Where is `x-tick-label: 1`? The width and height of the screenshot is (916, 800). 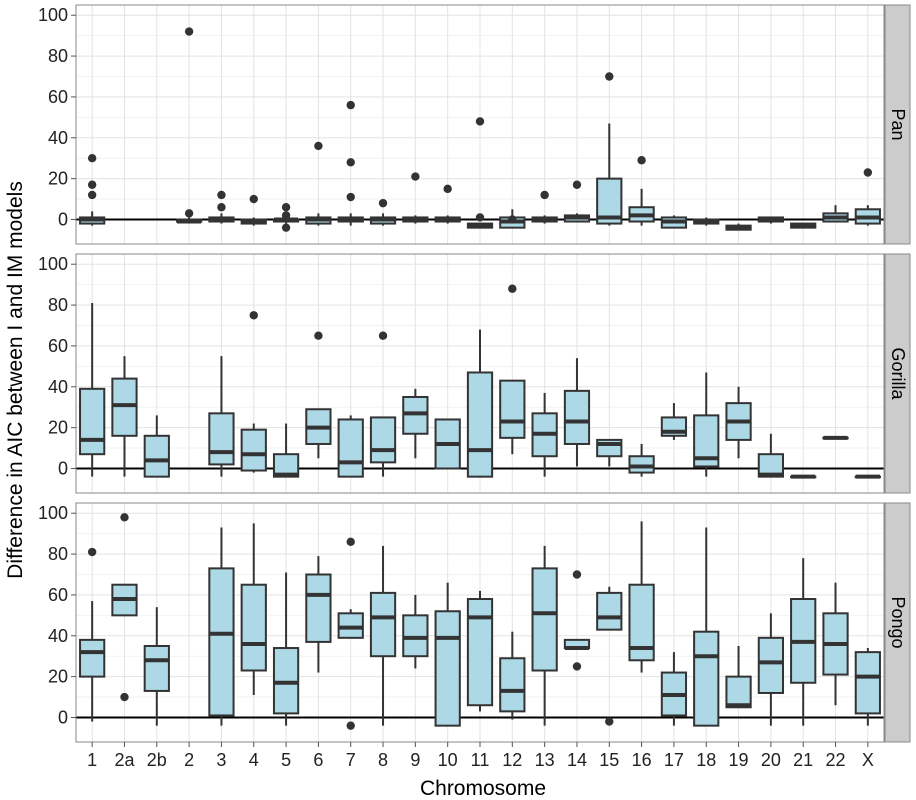 x-tick-label: 1 is located at coordinates (92, 760).